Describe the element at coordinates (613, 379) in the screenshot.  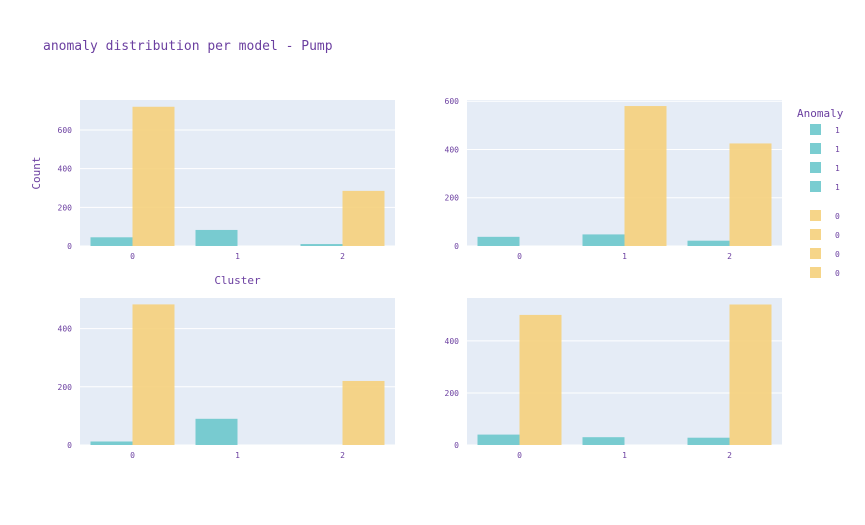
I see `subplot-3: 0 200 400 0 1 2` at that location.